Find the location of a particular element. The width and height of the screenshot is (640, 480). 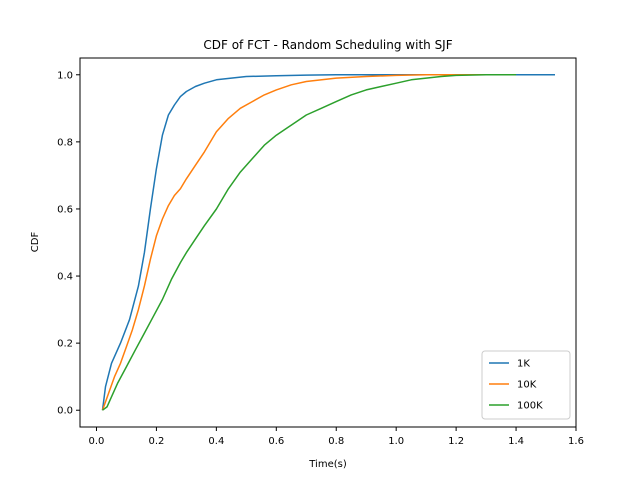

x-axis: 0.0 0.2 0.4 0.6 0.8 1.0 1.2 1.4 1.6 is located at coordinates (336, 437).